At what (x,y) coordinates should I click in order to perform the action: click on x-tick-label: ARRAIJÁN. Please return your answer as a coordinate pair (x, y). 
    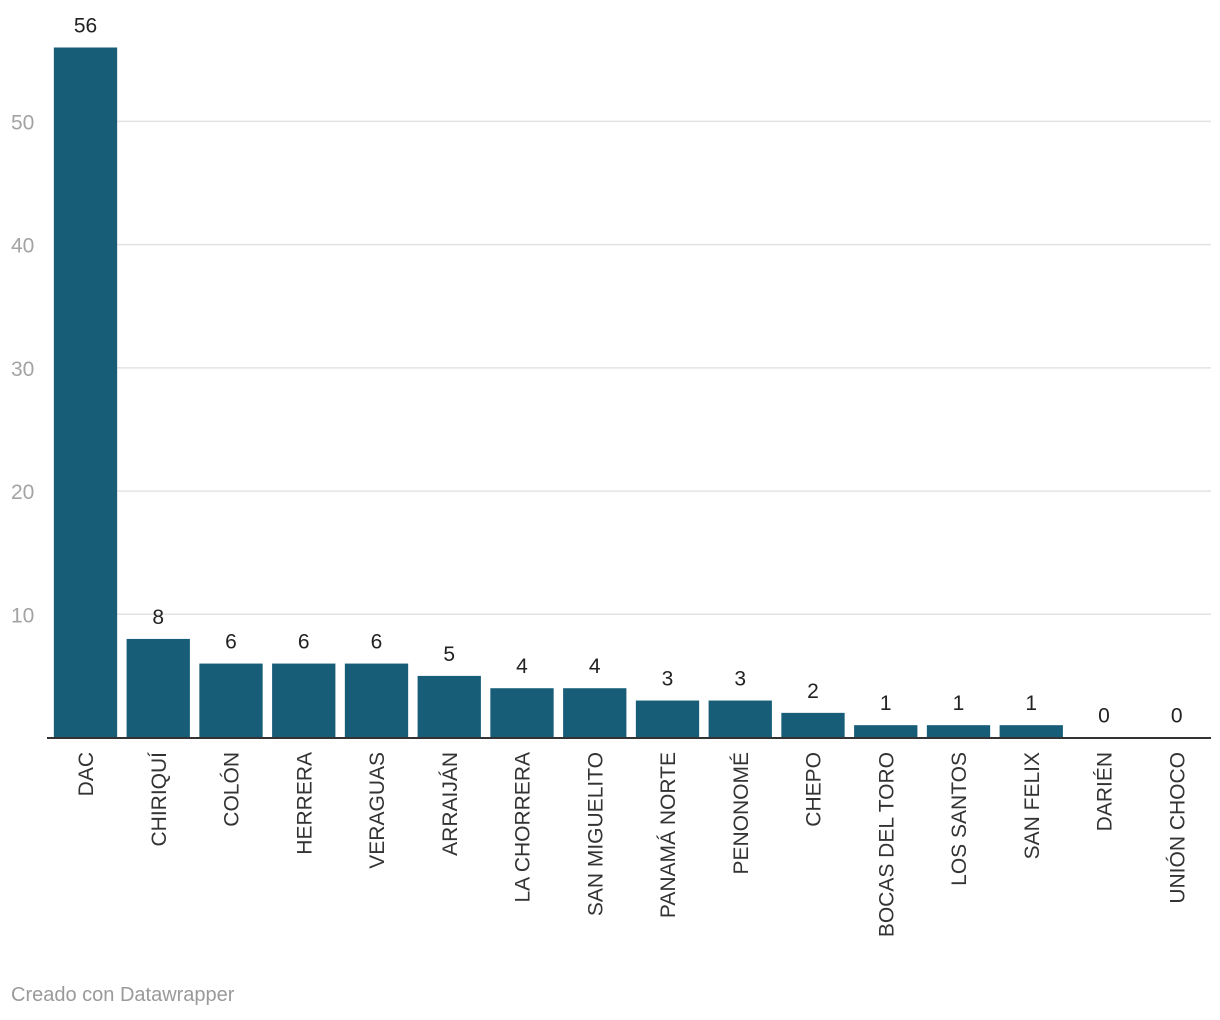
    Looking at the image, I should click on (450, 804).